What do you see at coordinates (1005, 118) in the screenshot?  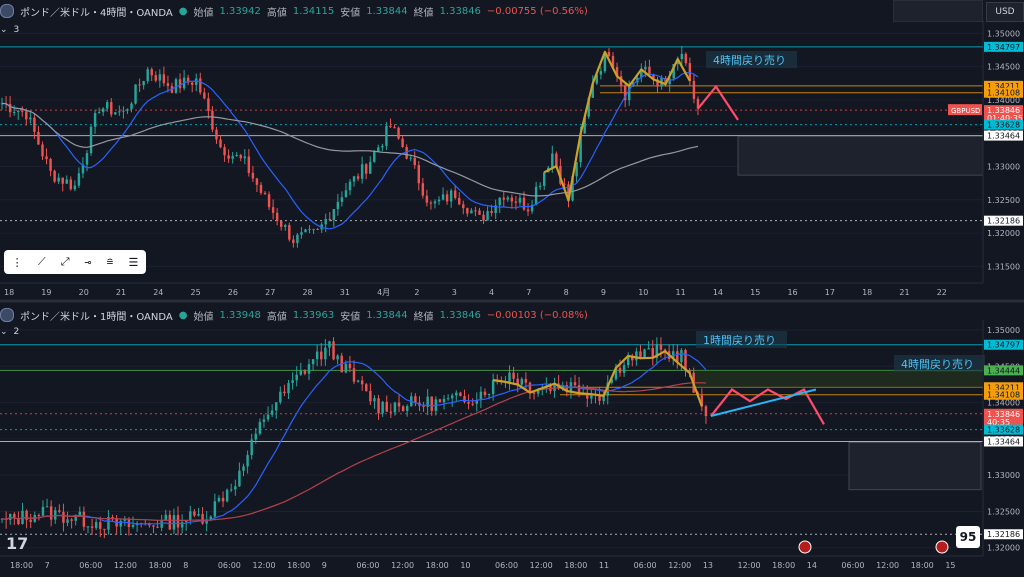 I see `countdown-label: 01:40:35` at bounding box center [1005, 118].